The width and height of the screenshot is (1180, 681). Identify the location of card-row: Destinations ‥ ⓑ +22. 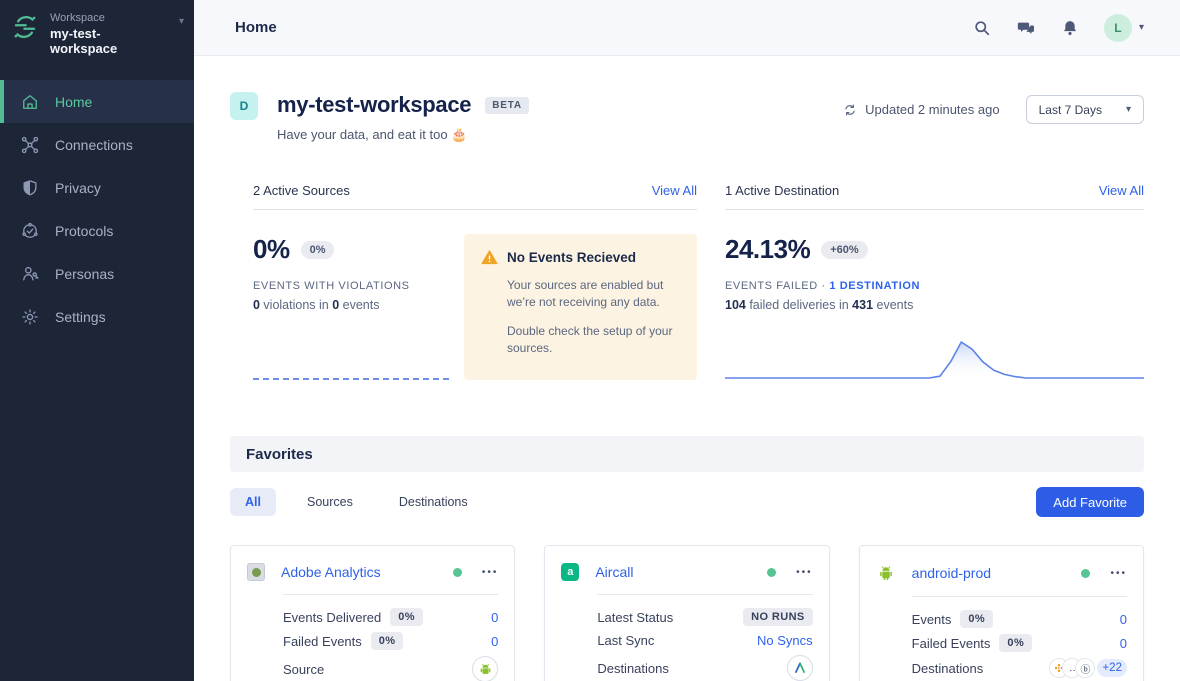
(1019, 668).